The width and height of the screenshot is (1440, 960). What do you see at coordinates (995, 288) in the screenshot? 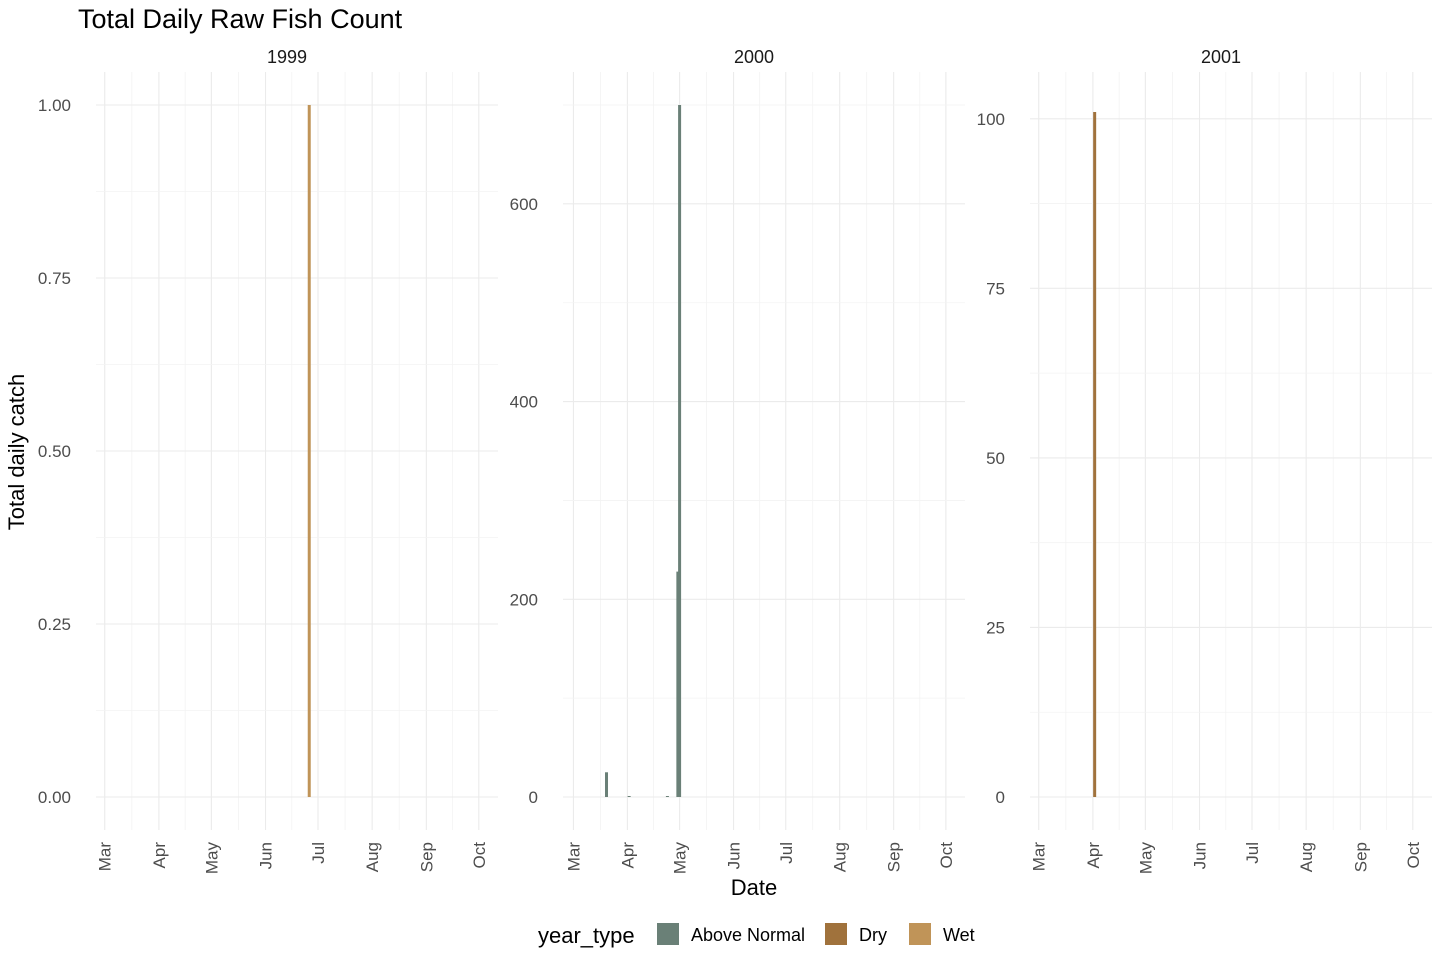
I see `y-tick-label: 75` at bounding box center [995, 288].